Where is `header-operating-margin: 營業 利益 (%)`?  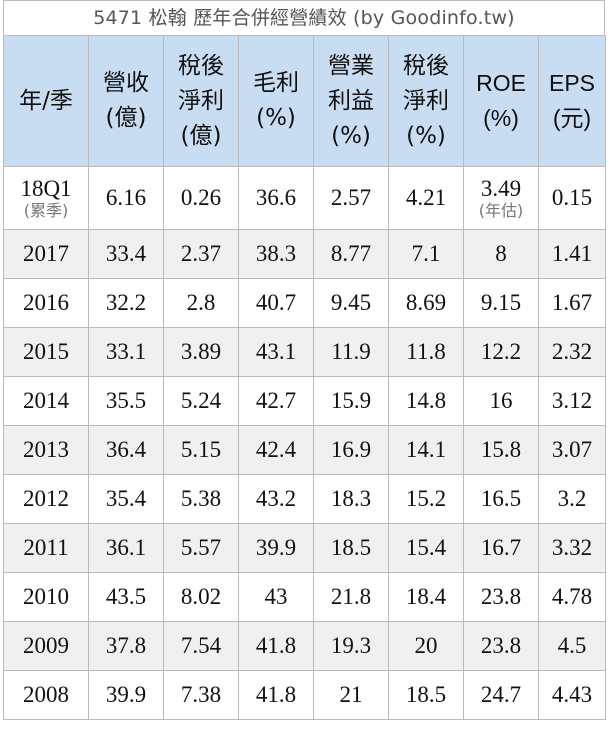
header-operating-margin: 營業 利益 (%) is located at coordinates (351, 101).